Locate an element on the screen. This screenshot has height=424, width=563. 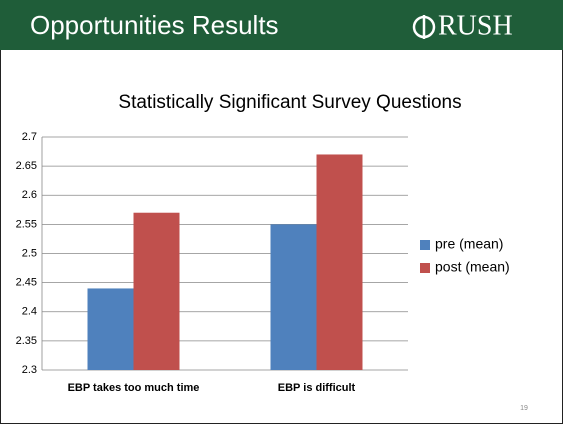
y-tick-label: 2.45 is located at coordinates (26, 283).